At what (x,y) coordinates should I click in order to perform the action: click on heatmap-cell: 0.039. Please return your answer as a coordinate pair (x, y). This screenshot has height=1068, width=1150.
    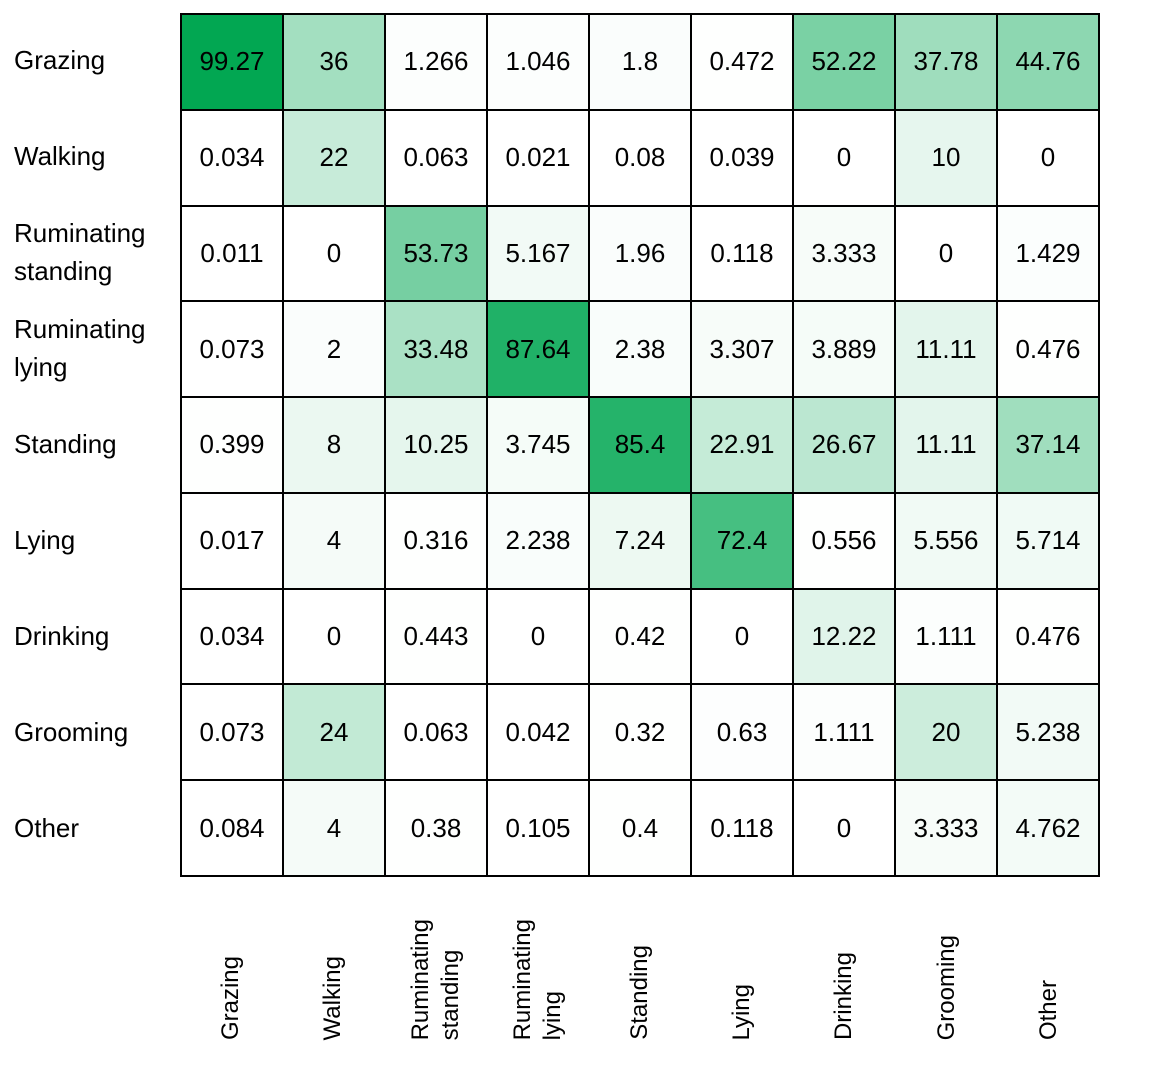
    Looking at the image, I should click on (742, 157).